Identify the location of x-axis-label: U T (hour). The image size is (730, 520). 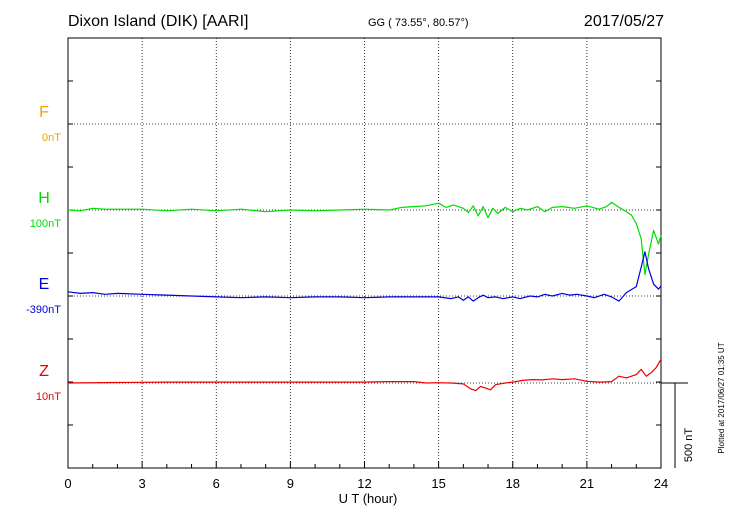
(368, 498).